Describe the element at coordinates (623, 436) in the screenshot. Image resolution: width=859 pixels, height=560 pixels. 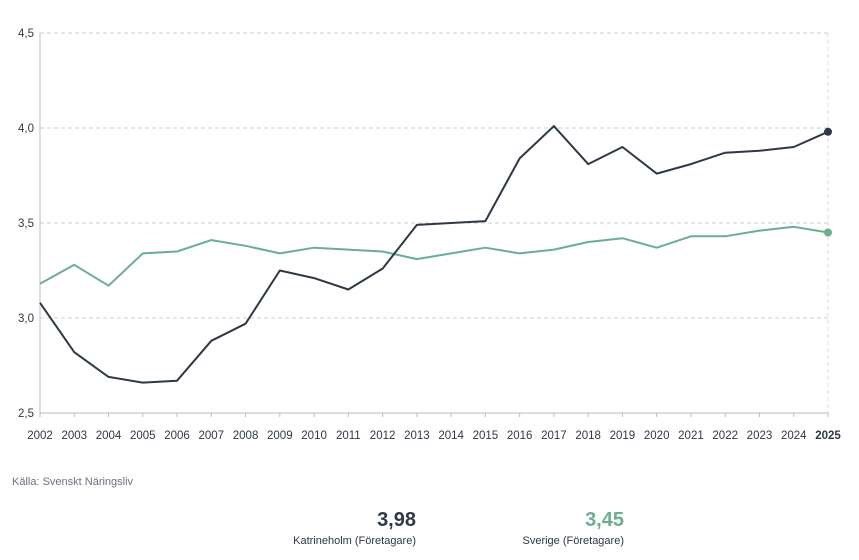
I see `x-tick-label: 2019` at that location.